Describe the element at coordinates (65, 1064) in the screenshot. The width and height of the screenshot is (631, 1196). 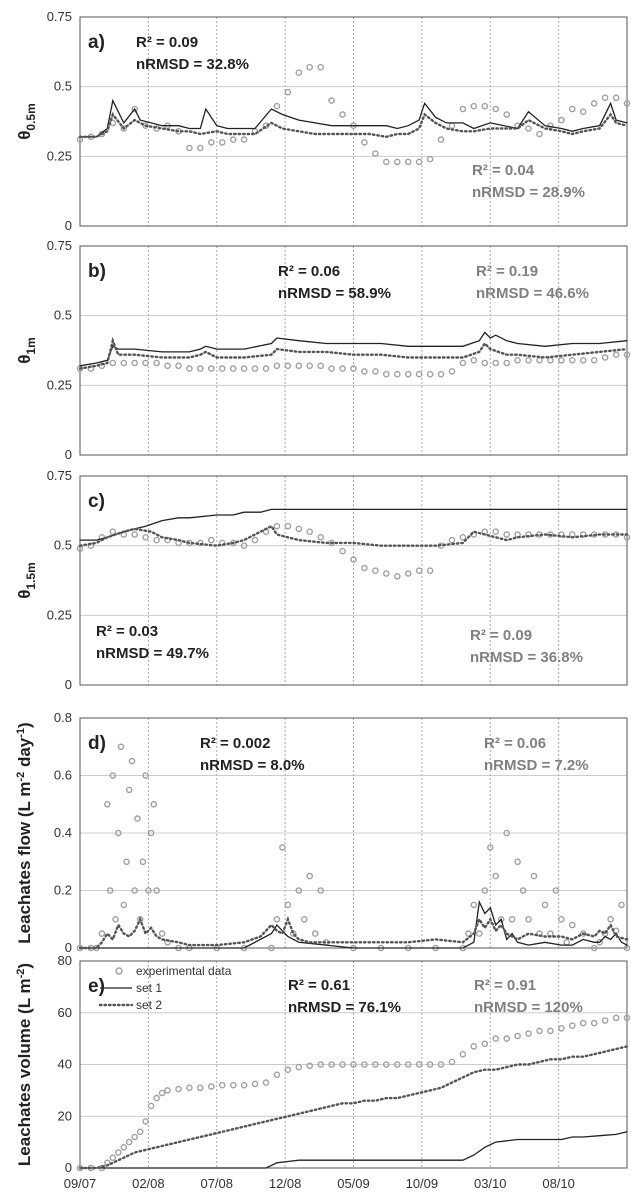
I see `y-tick-label: 40` at that location.